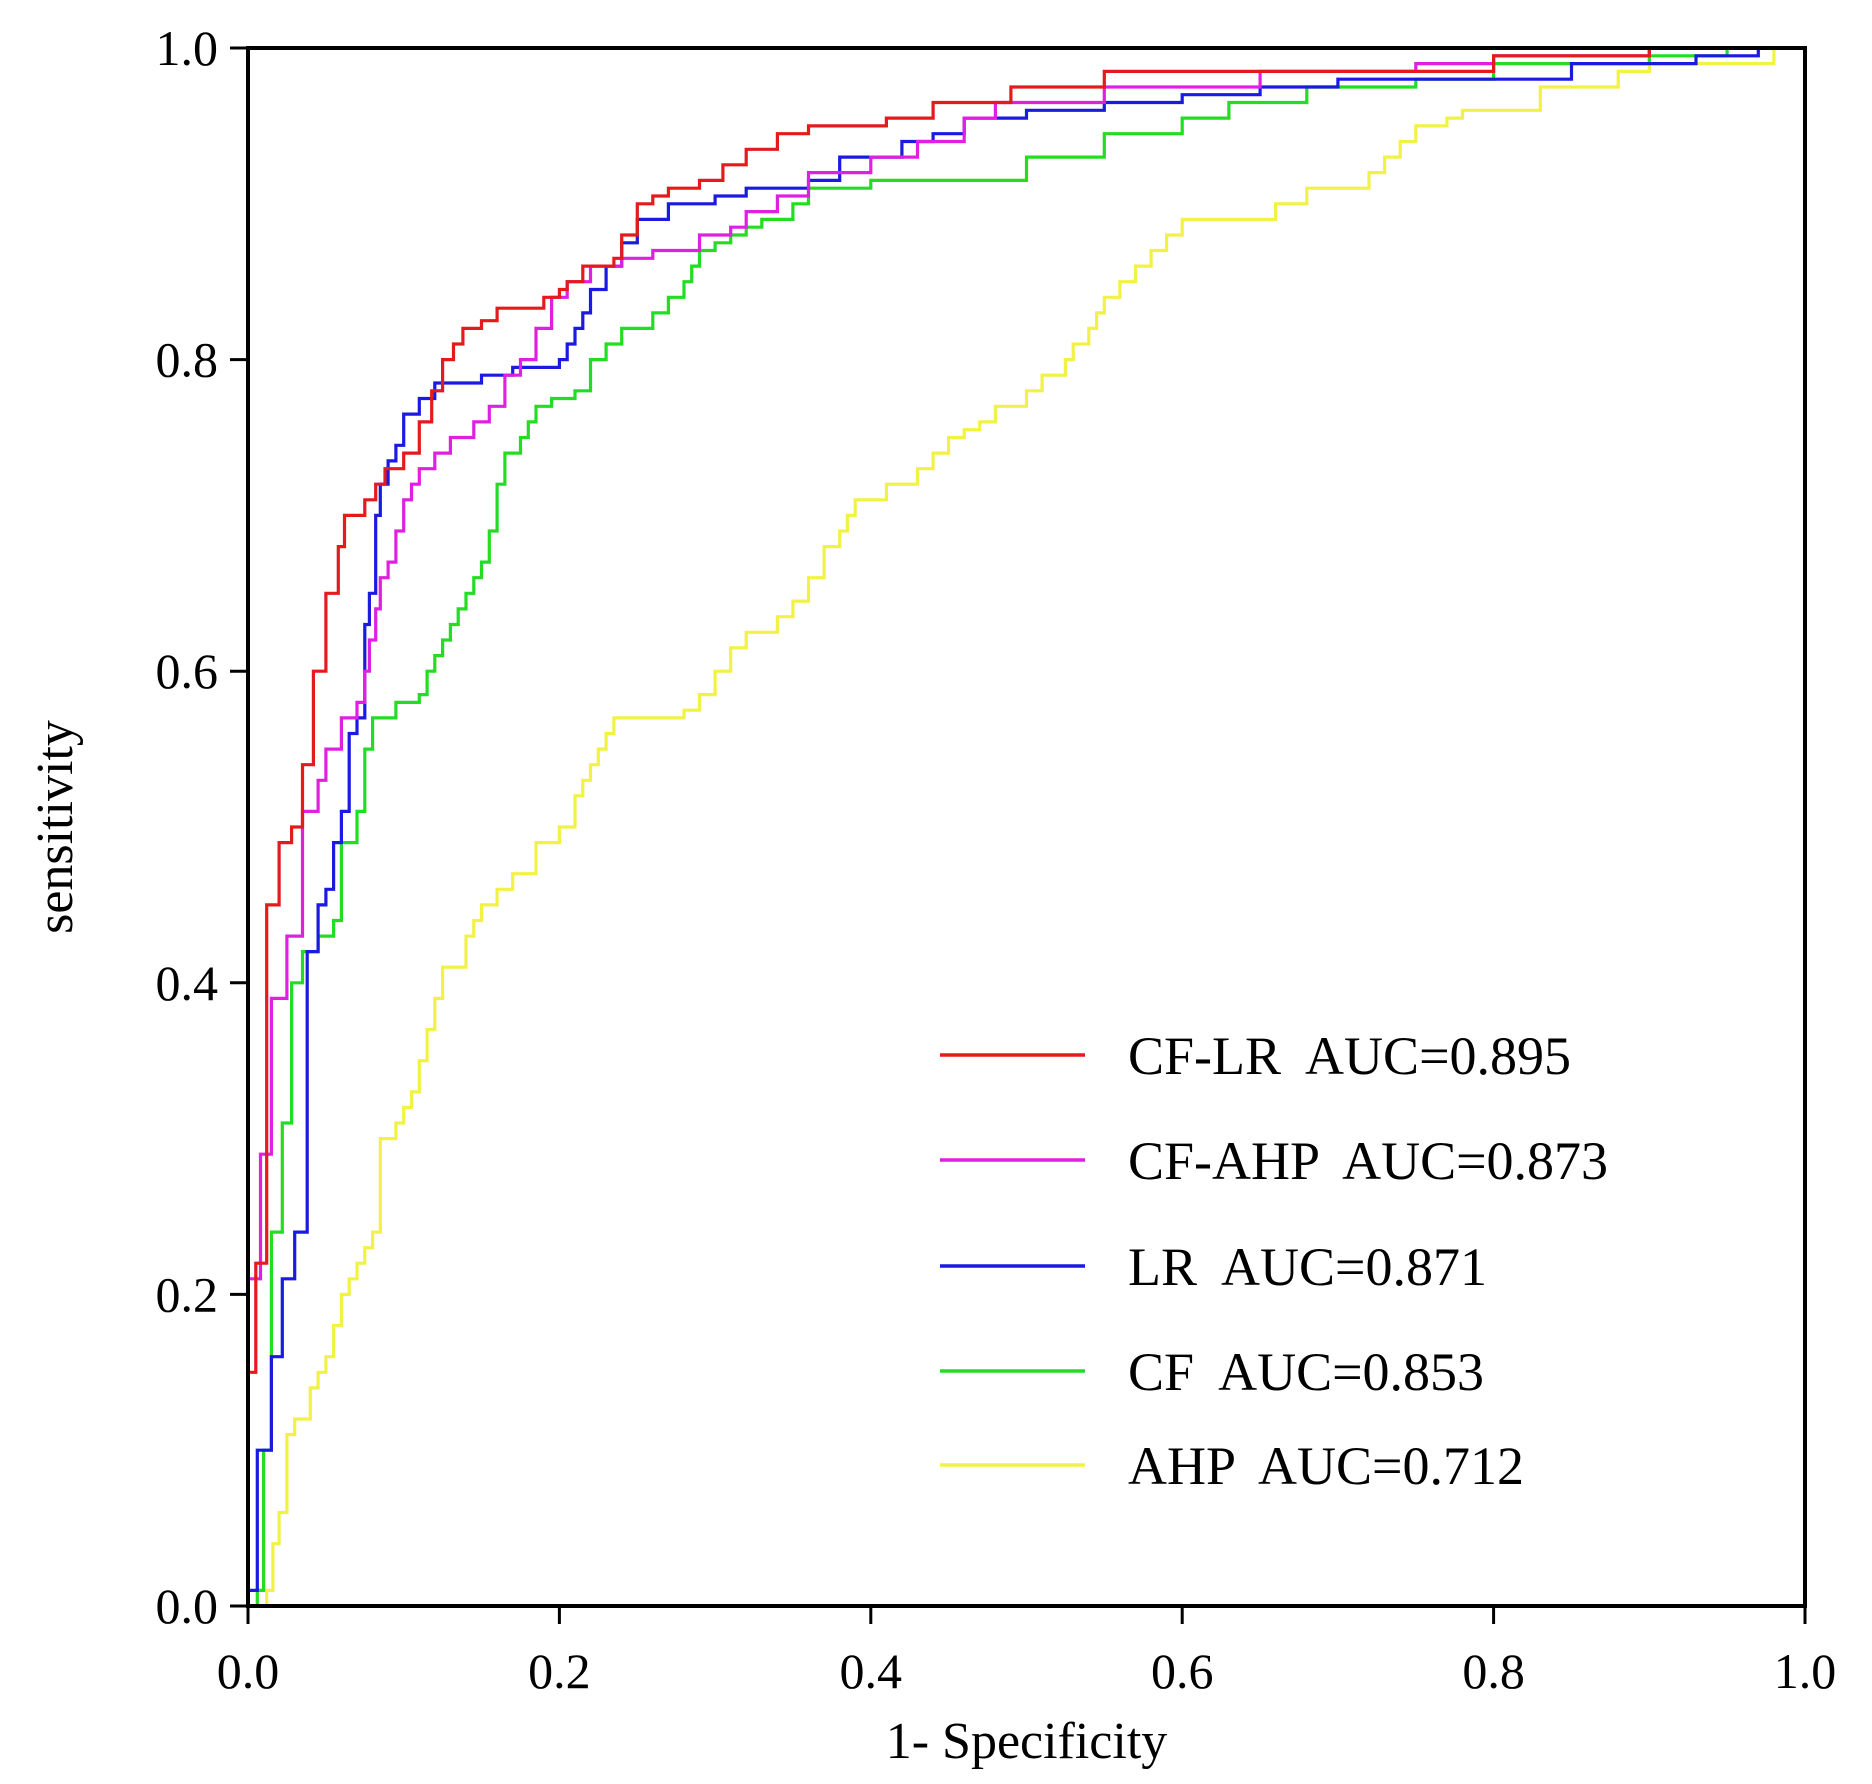 The image size is (1872, 1784). I want to click on y-tick-label: 0.6, so click(187, 671).